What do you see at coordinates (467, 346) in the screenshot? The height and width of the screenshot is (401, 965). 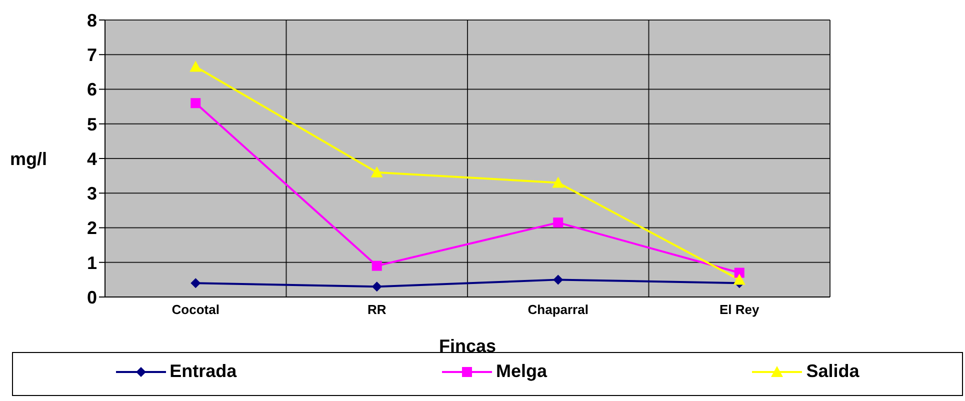 I see `x-axis-title: Fincas` at bounding box center [467, 346].